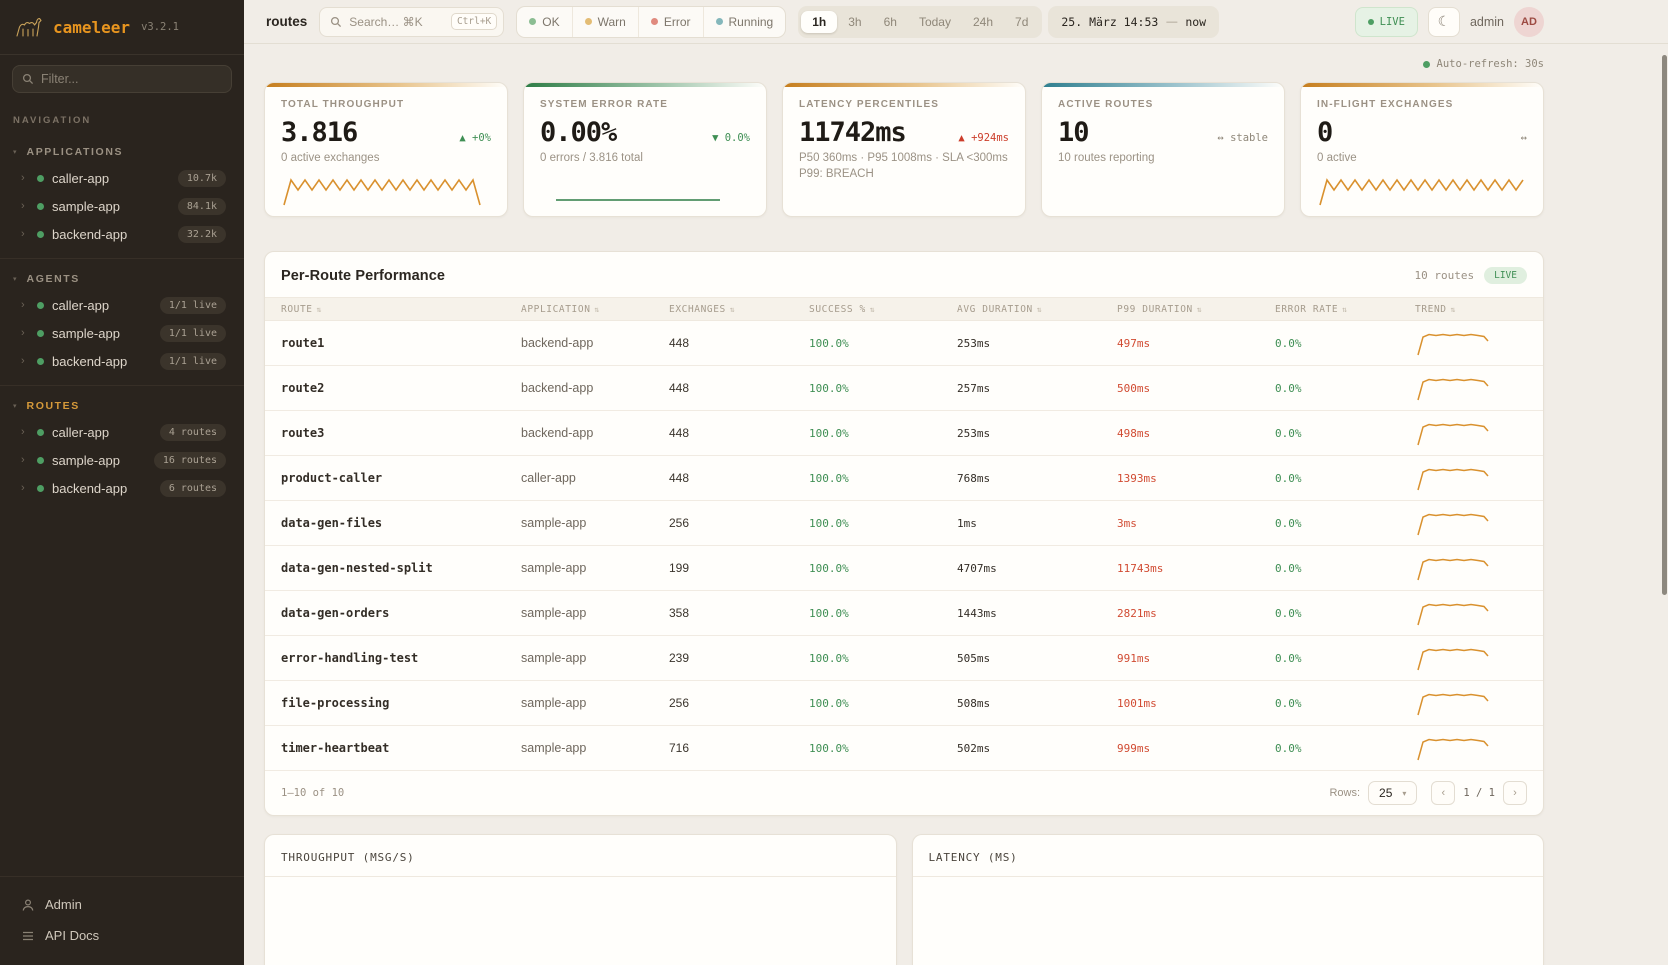 The height and width of the screenshot is (965, 1668). I want to click on status-filter-chip: OK, so click(544, 22).